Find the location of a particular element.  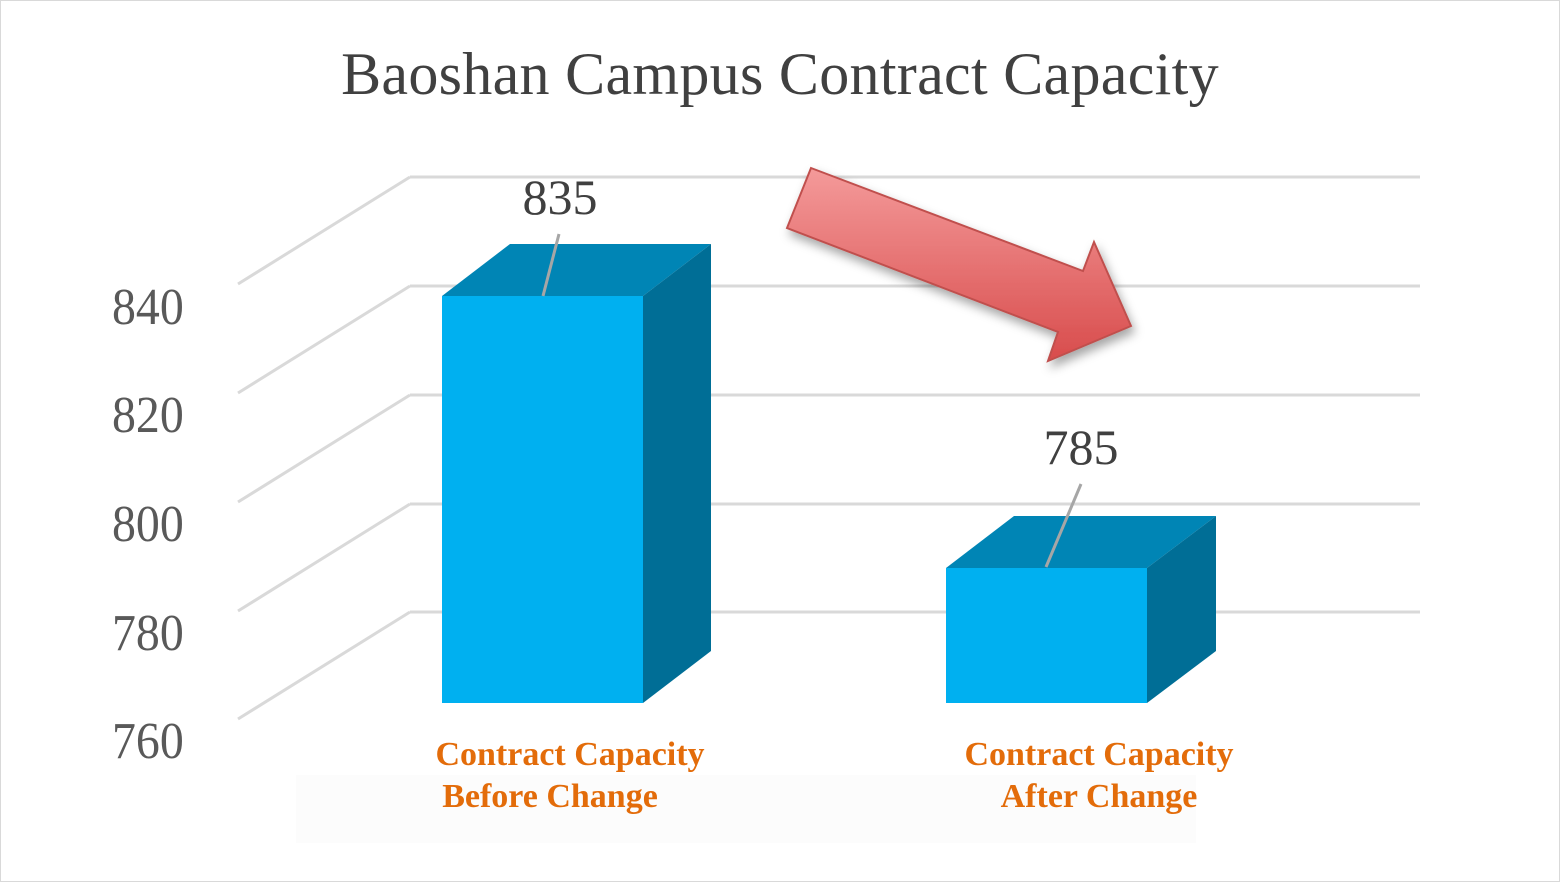

y-tick-780: 780 is located at coordinates (148, 633).